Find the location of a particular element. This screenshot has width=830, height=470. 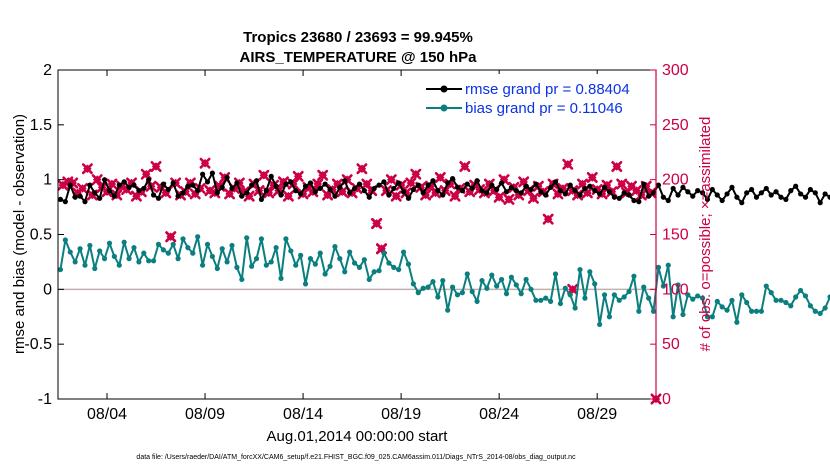

x-tick-label: 08/09 is located at coordinates (205, 414).